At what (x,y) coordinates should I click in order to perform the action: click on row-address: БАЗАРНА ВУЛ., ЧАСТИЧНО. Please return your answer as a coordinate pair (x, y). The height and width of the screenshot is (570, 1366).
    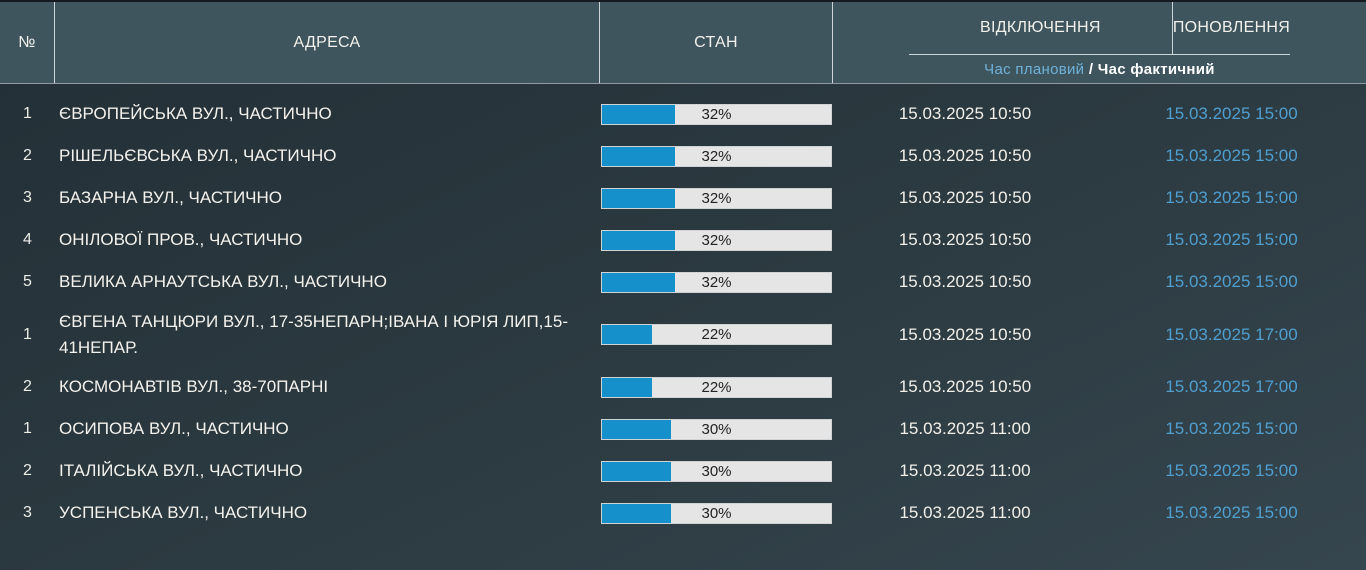
    Looking at the image, I should click on (170, 198).